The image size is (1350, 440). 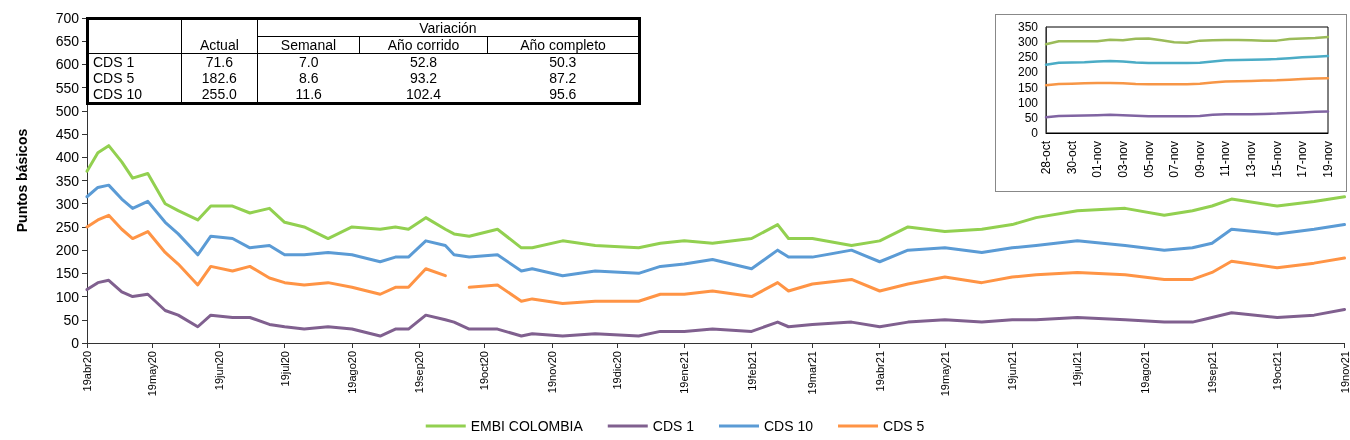 I want to click on x-tick-label: 07-nov, so click(x=1174, y=159).